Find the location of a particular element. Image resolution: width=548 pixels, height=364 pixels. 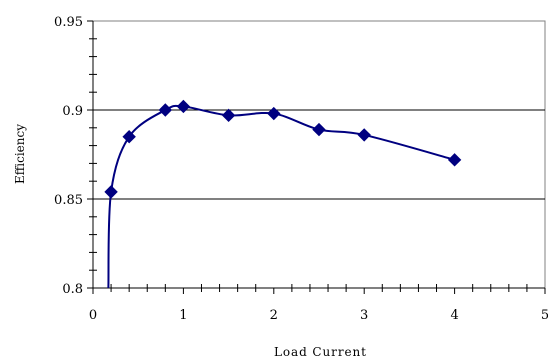

x-axis-label: Load Current is located at coordinates (320, 352).